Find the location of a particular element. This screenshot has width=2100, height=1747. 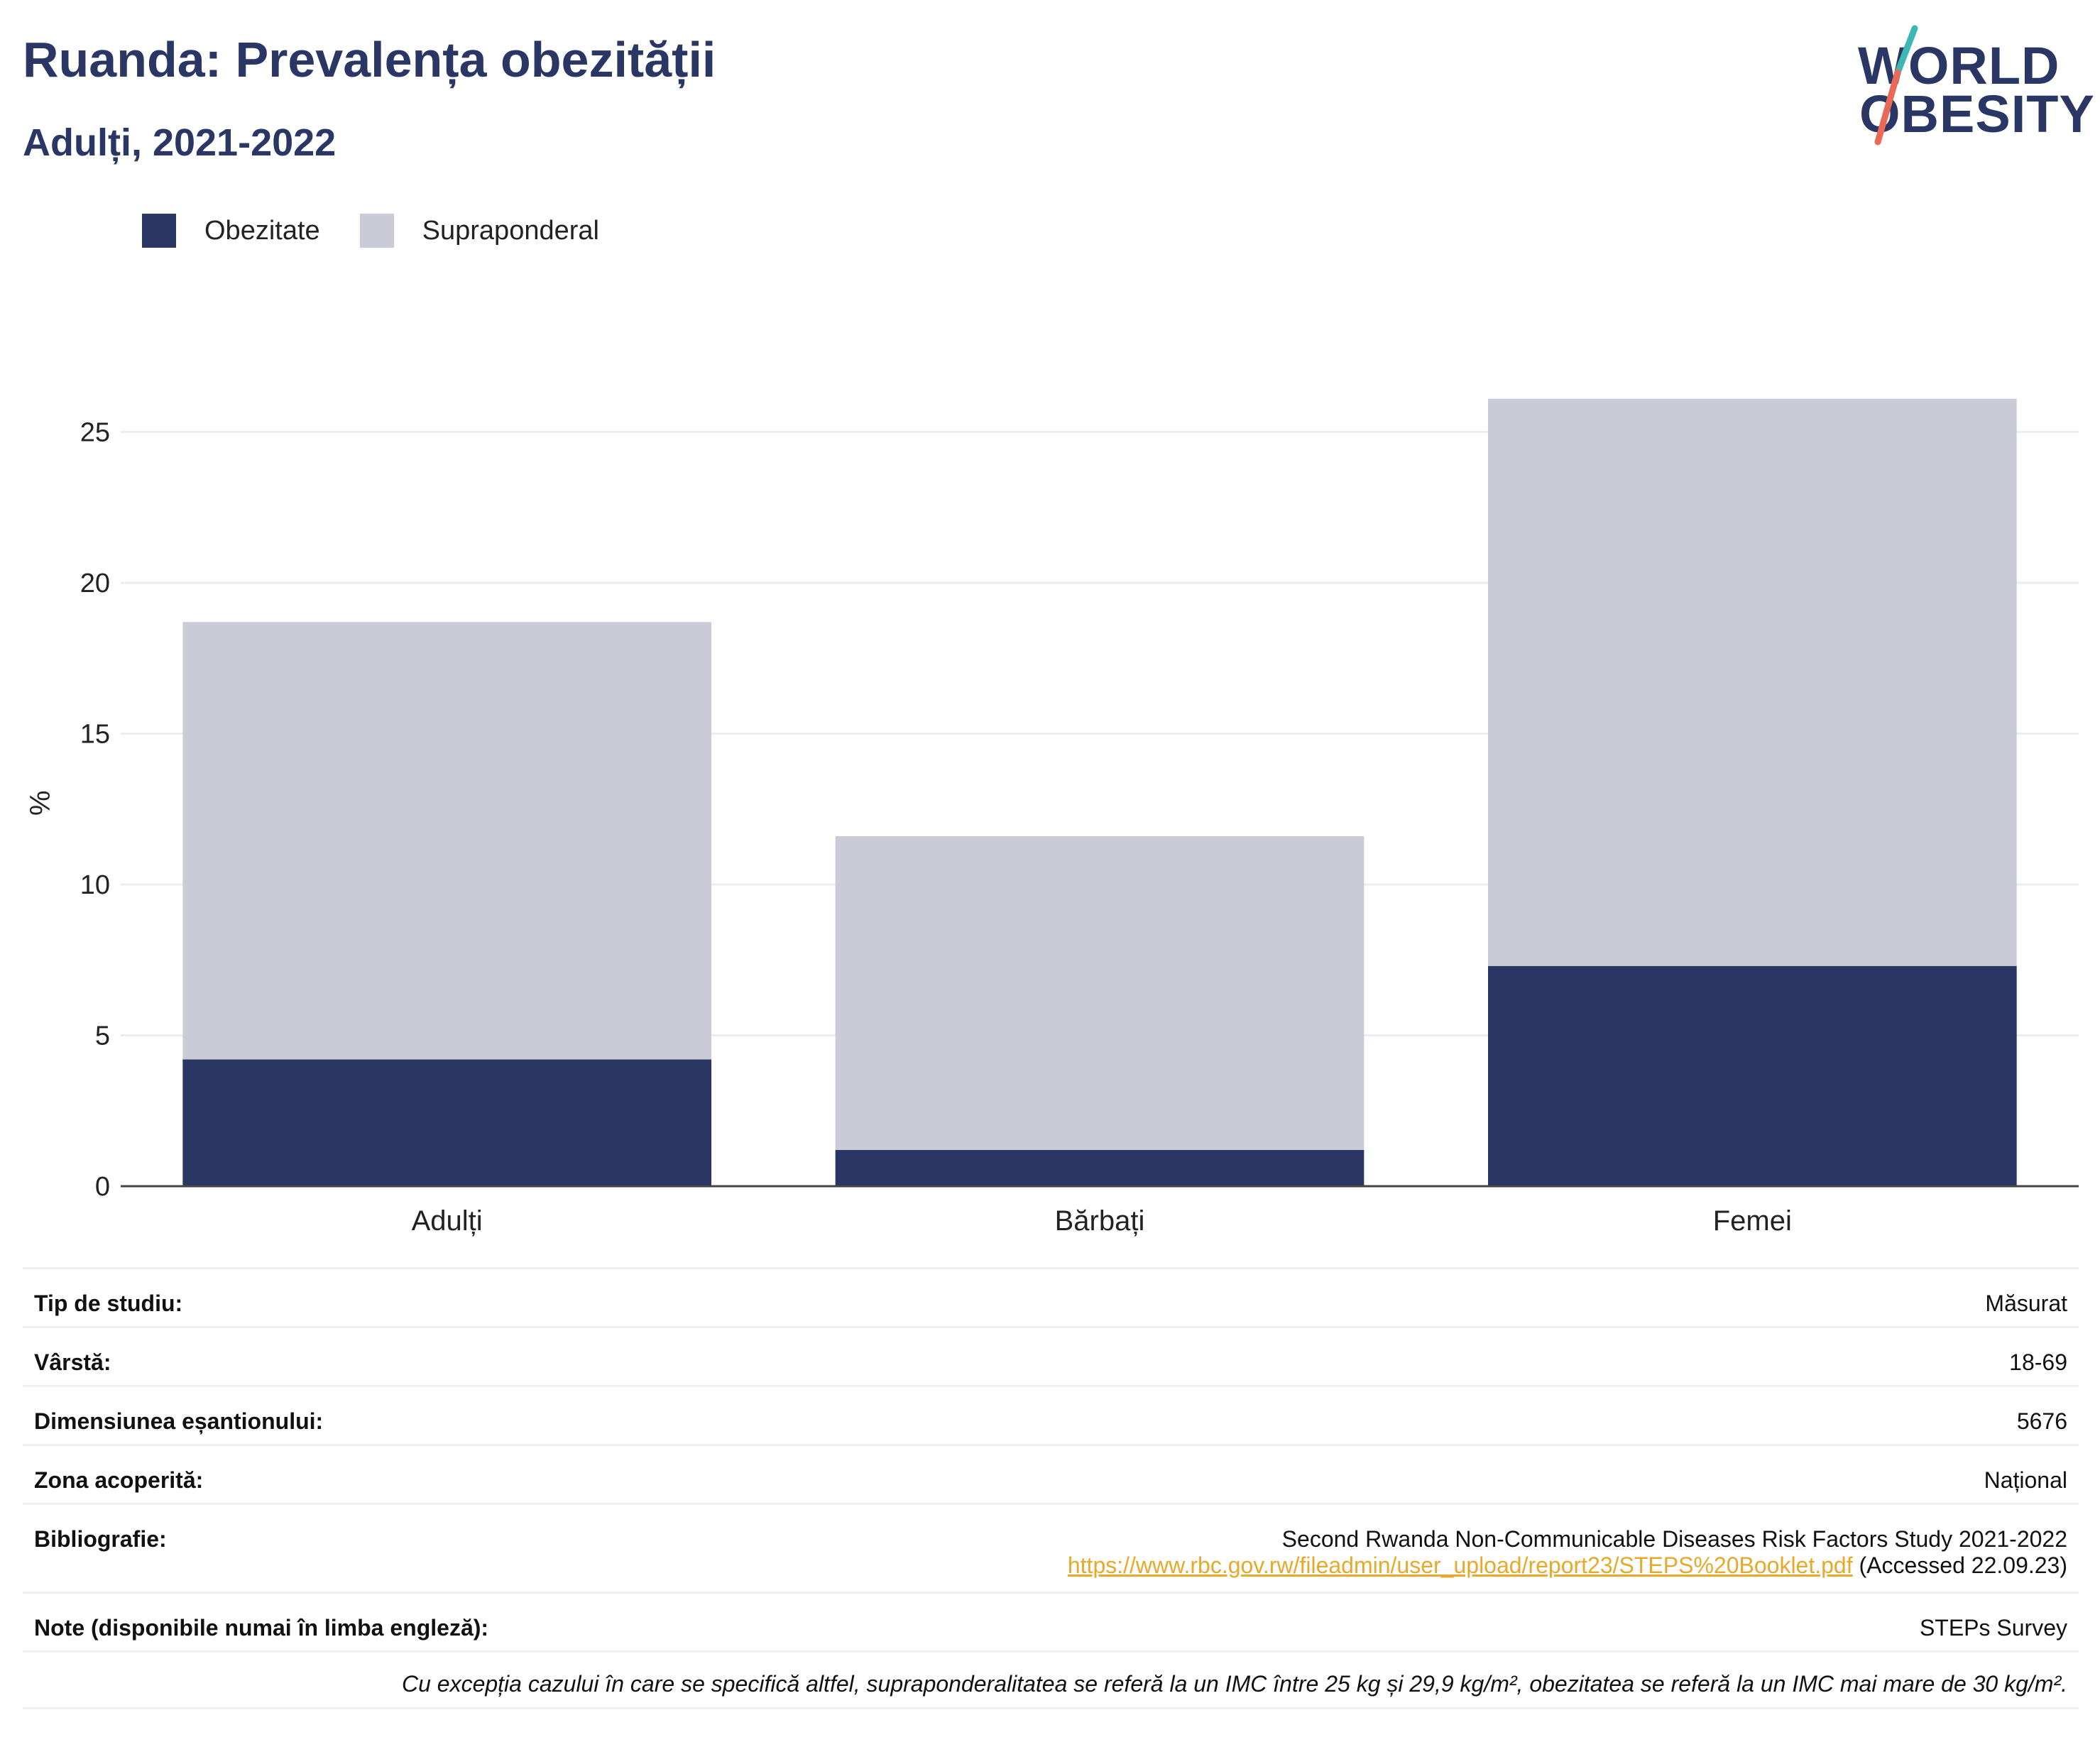

area-label: Zona acoperită: is located at coordinates (119, 1480).